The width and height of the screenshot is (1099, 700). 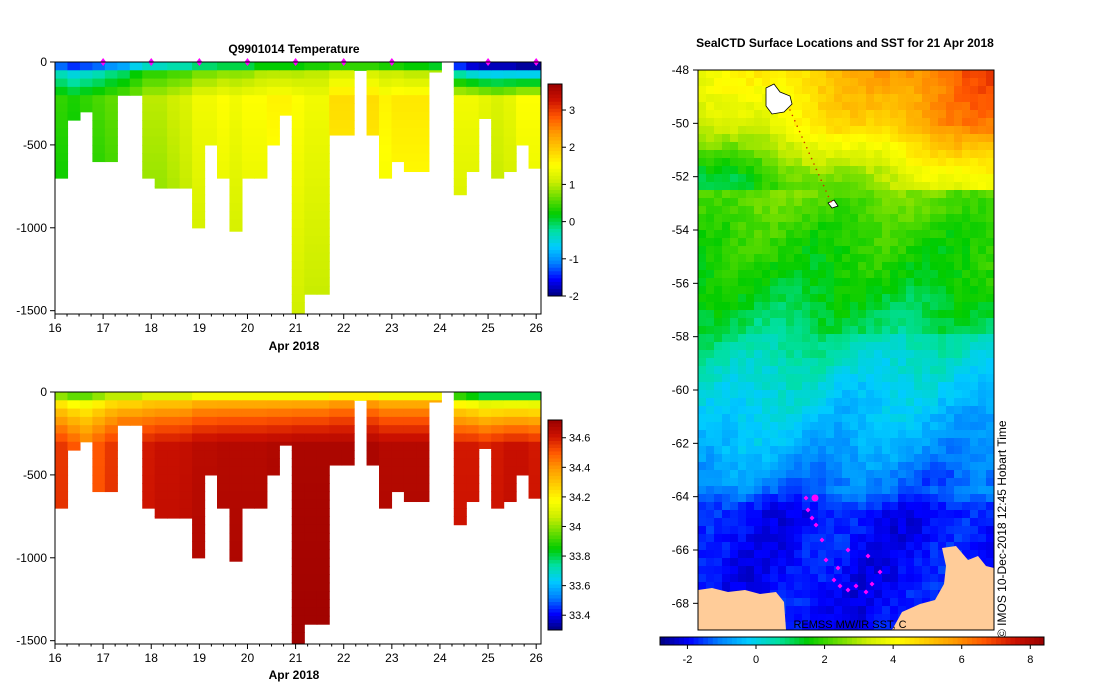 What do you see at coordinates (200, 658) in the screenshot?
I see `salinity-x-tick-label: 19` at bounding box center [200, 658].